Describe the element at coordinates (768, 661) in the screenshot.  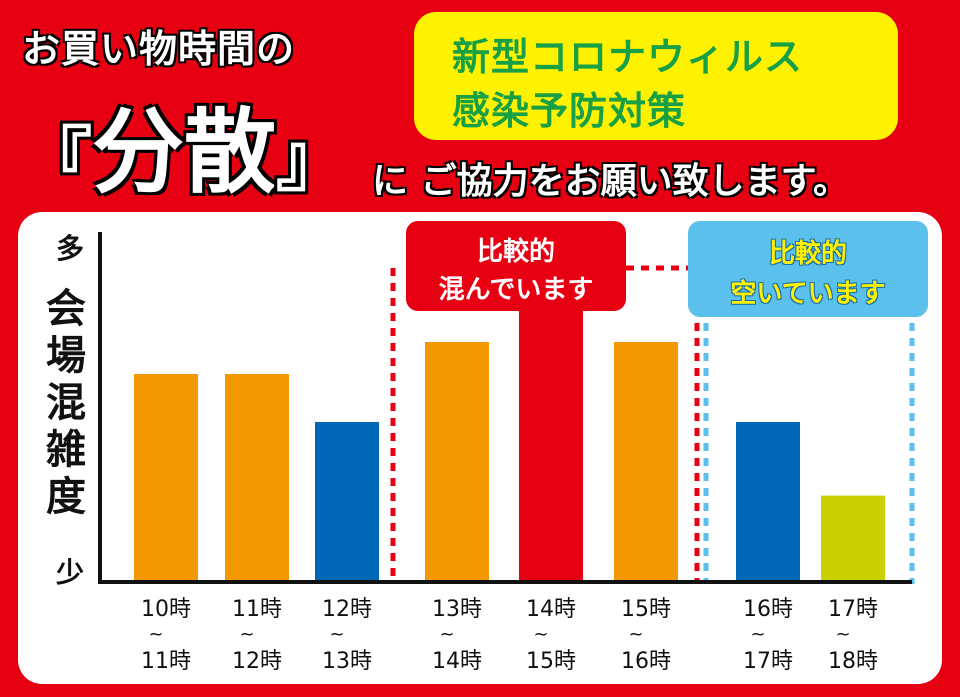
I see `tick-label-to-6: 17時` at that location.